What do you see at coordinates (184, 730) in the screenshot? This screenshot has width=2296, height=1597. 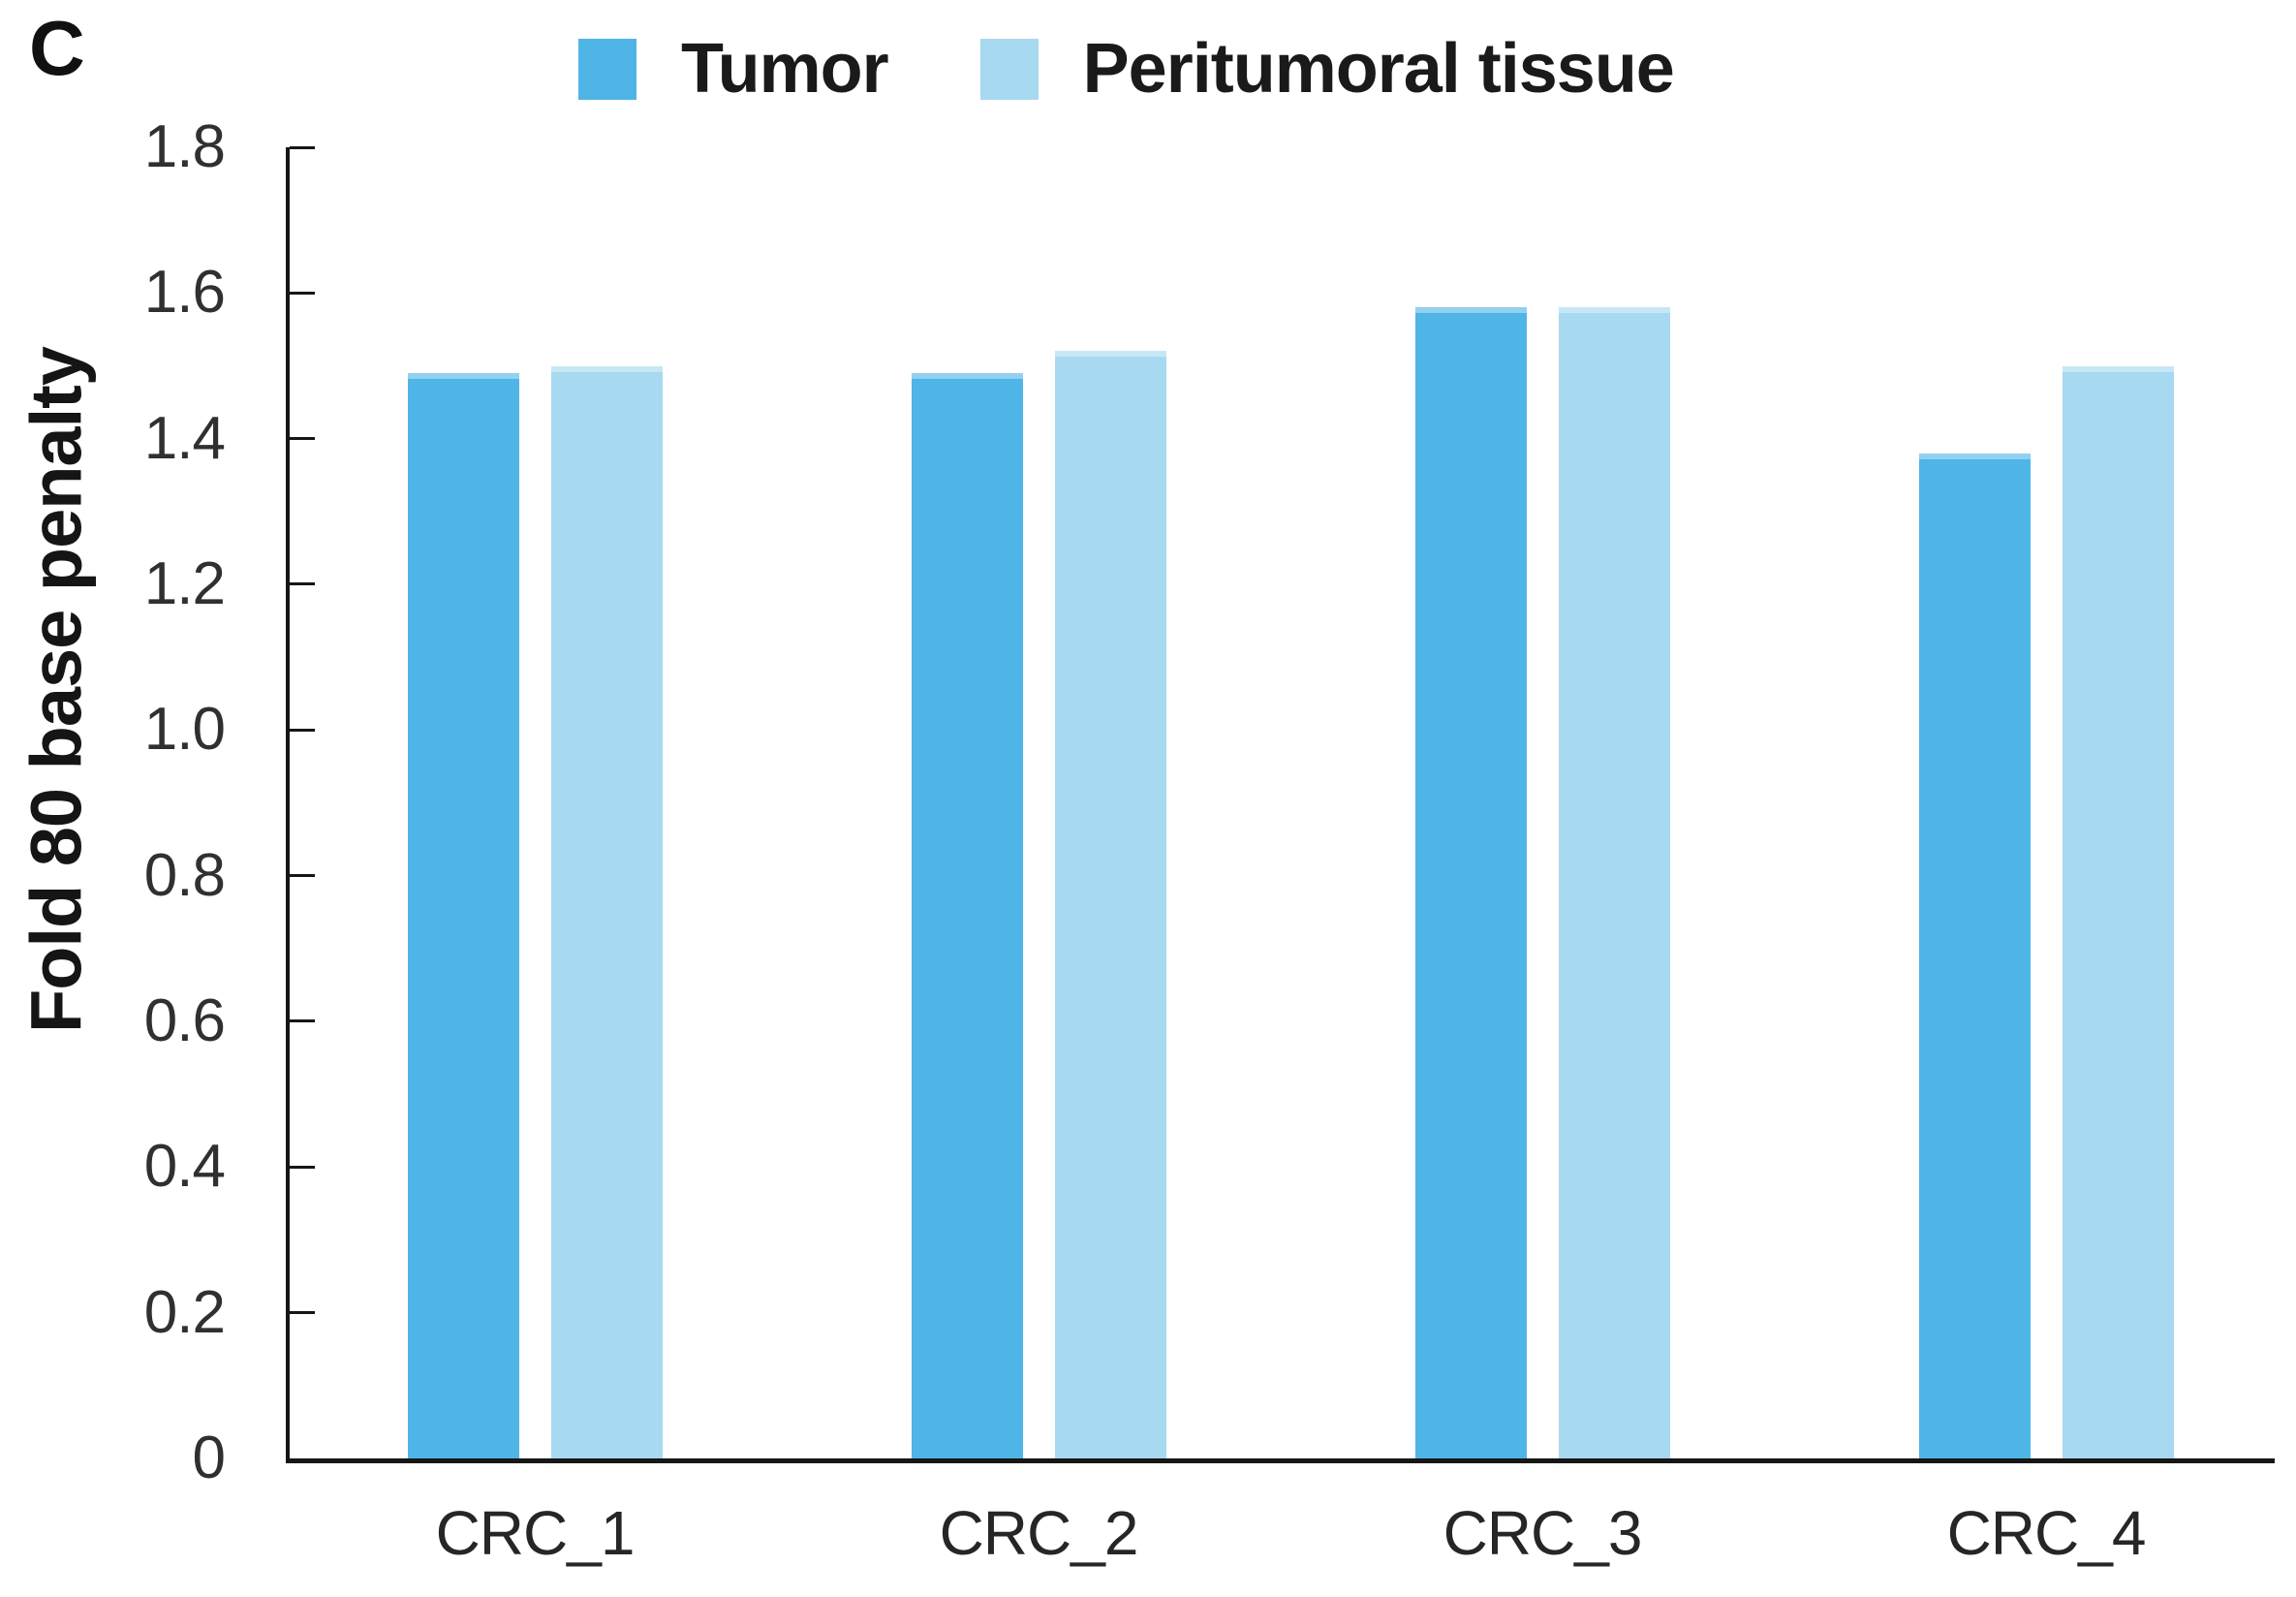 I see `y-tick-label: 1.0` at bounding box center [184, 730].